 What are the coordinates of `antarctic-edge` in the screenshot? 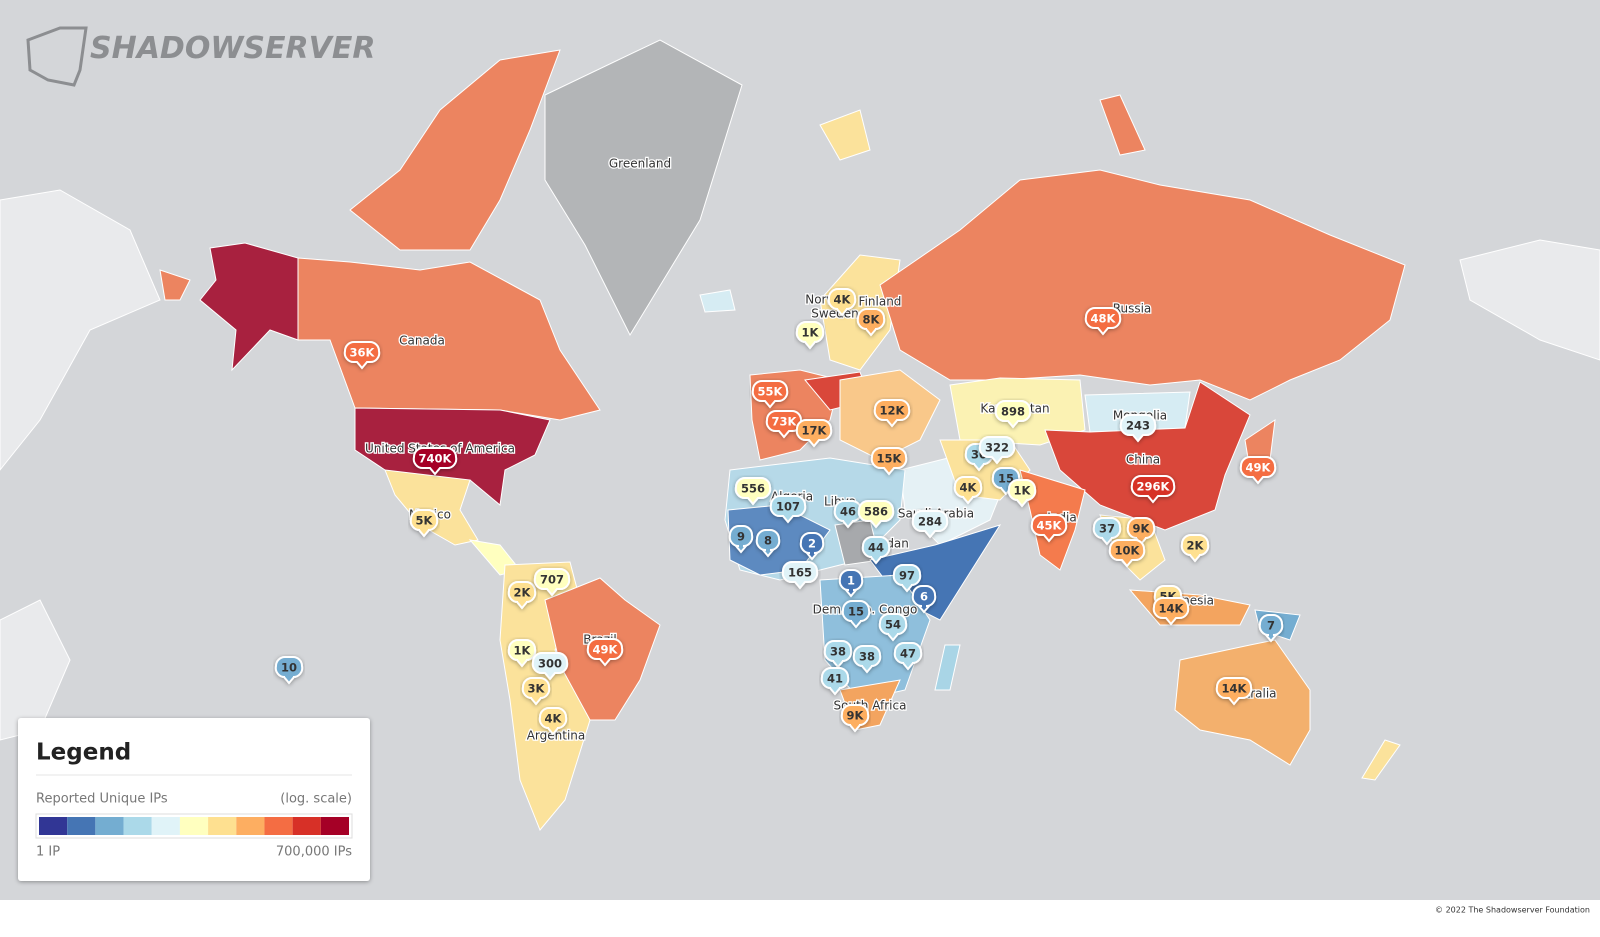 It's located at (35, 670).